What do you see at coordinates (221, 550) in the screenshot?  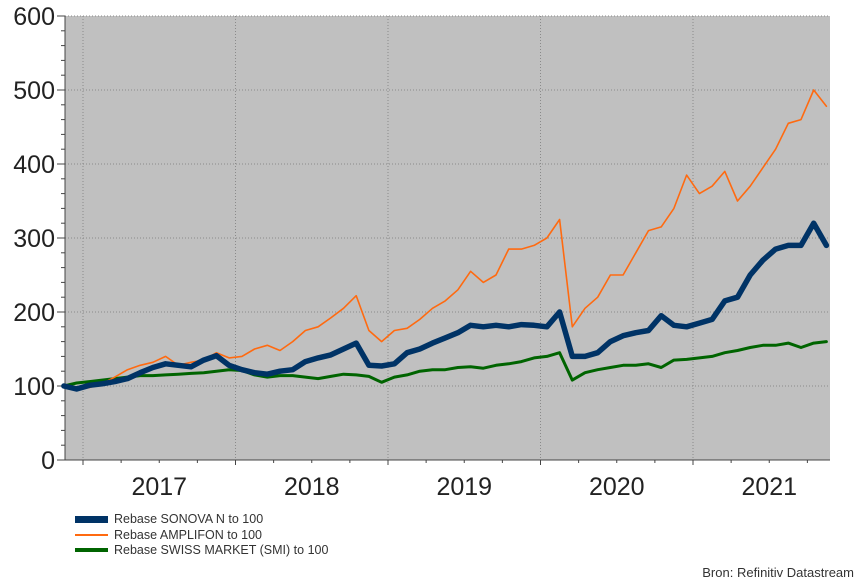 I see `legend-label-smi: Rebase SWISS MARKET (SMI) to 100` at bounding box center [221, 550].